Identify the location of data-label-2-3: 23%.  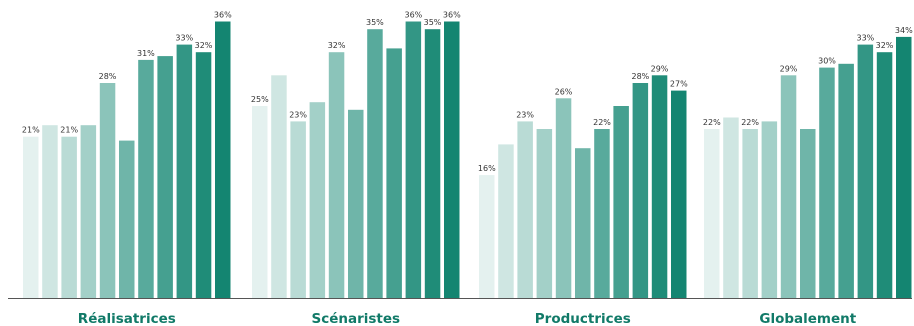
(298, 114).